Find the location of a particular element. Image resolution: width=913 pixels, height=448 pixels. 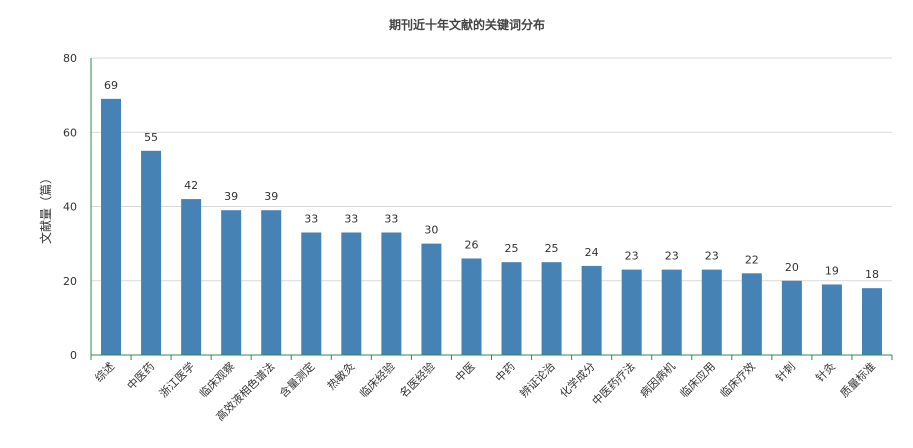

data-label-0: 69 is located at coordinates (111, 85).